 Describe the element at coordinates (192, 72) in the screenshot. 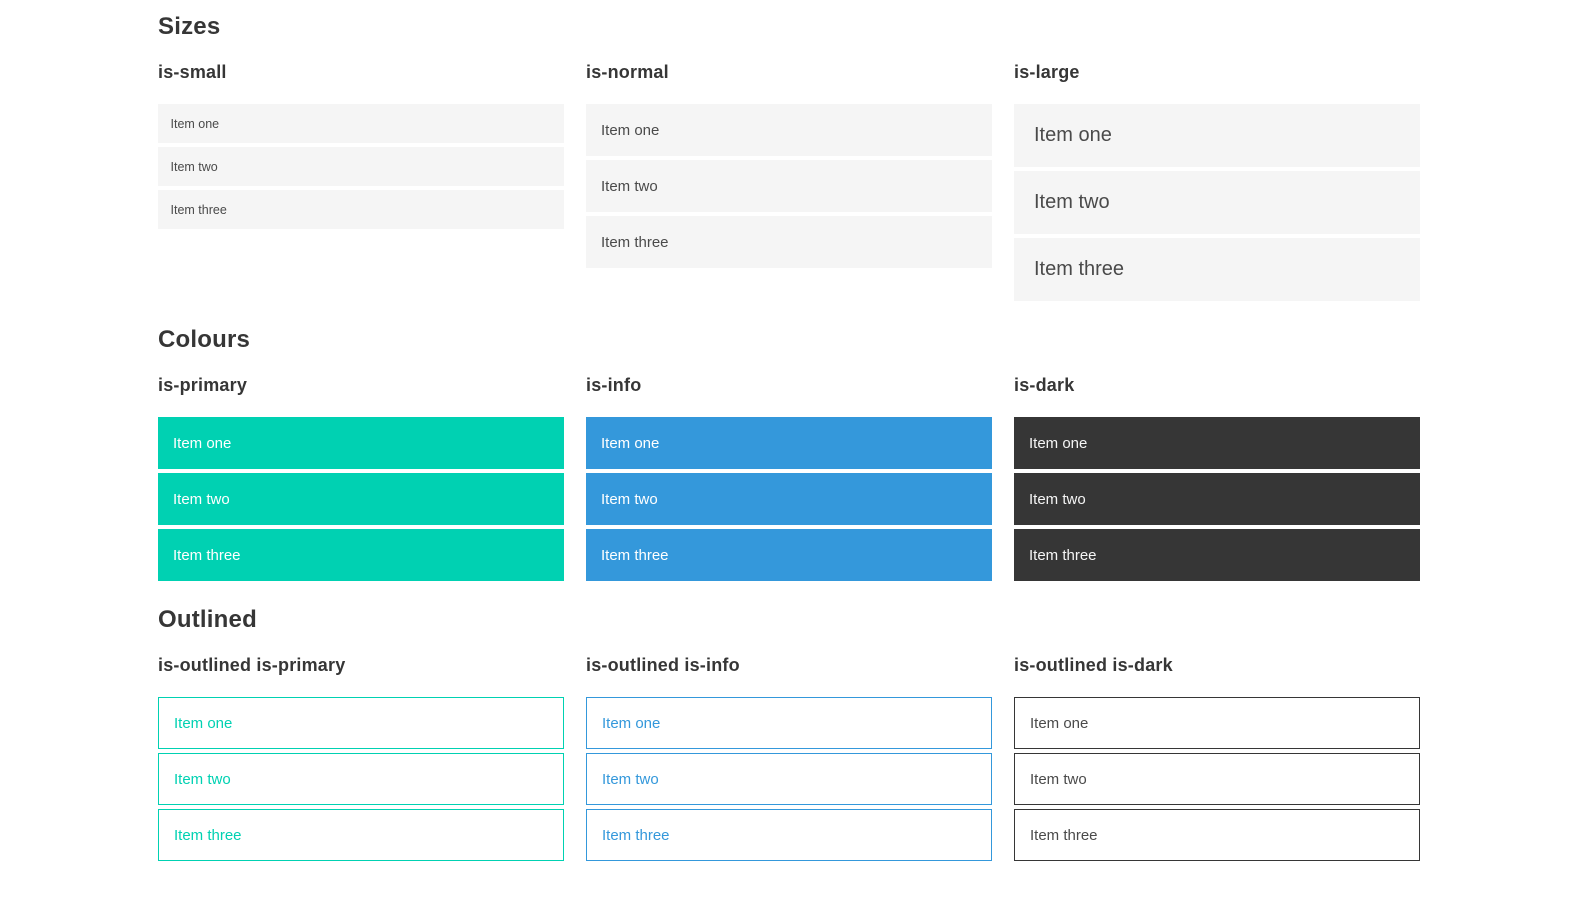

I see `group-label: is-small` at that location.